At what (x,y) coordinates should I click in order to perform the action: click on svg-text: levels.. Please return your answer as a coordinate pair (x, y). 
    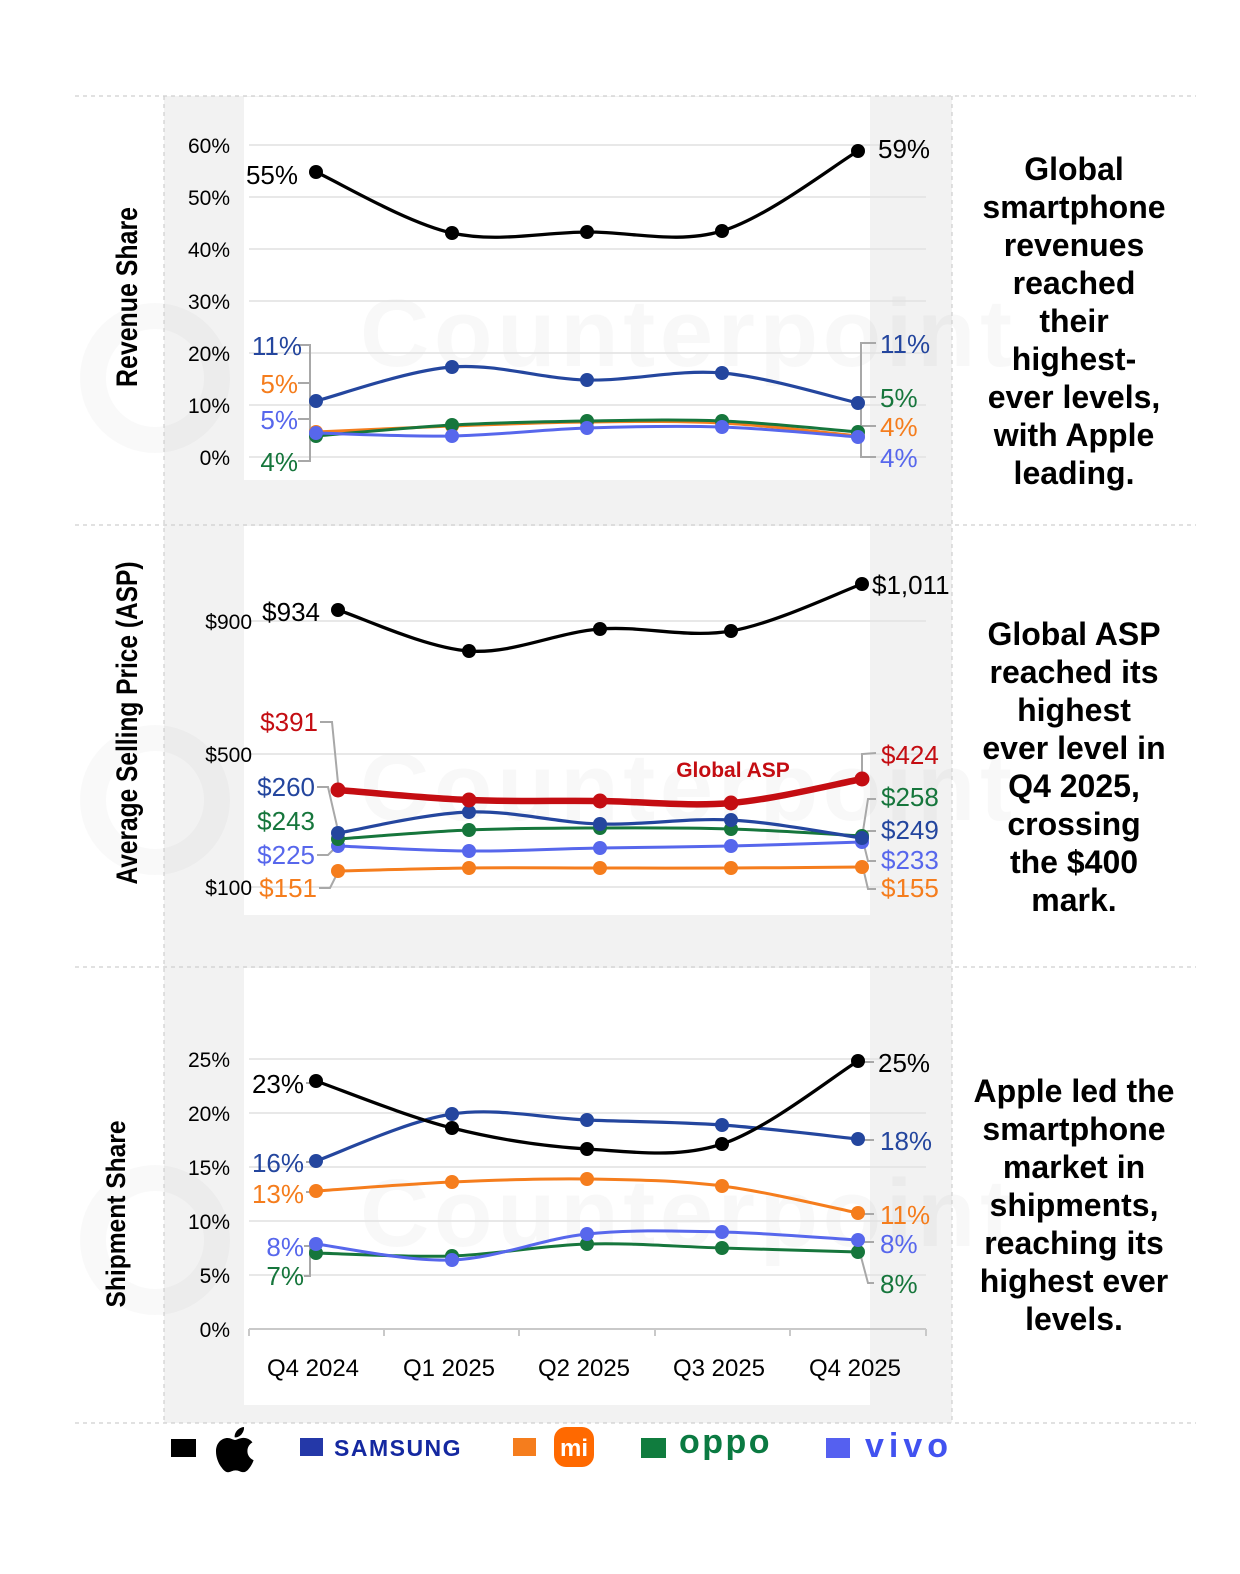
    Looking at the image, I should click on (1074, 1319).